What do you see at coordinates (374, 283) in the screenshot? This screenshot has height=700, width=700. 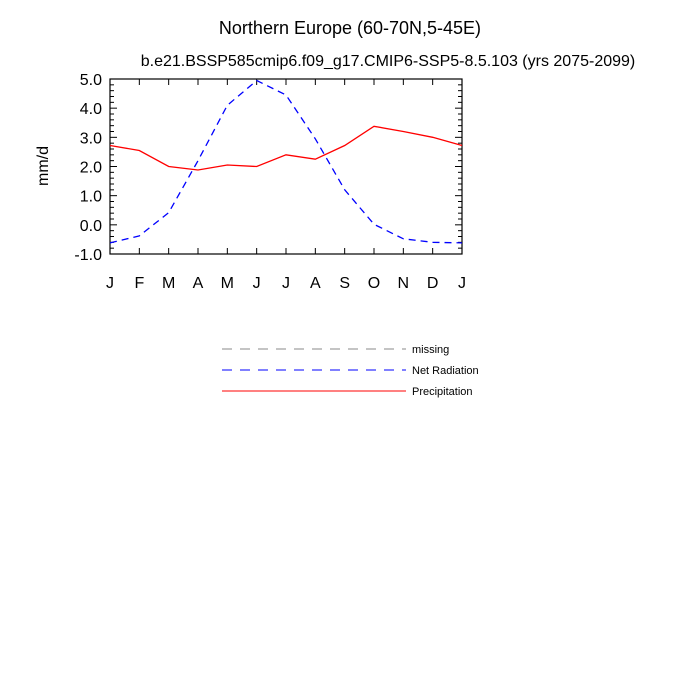 I see `x-tick-label: O` at bounding box center [374, 283].